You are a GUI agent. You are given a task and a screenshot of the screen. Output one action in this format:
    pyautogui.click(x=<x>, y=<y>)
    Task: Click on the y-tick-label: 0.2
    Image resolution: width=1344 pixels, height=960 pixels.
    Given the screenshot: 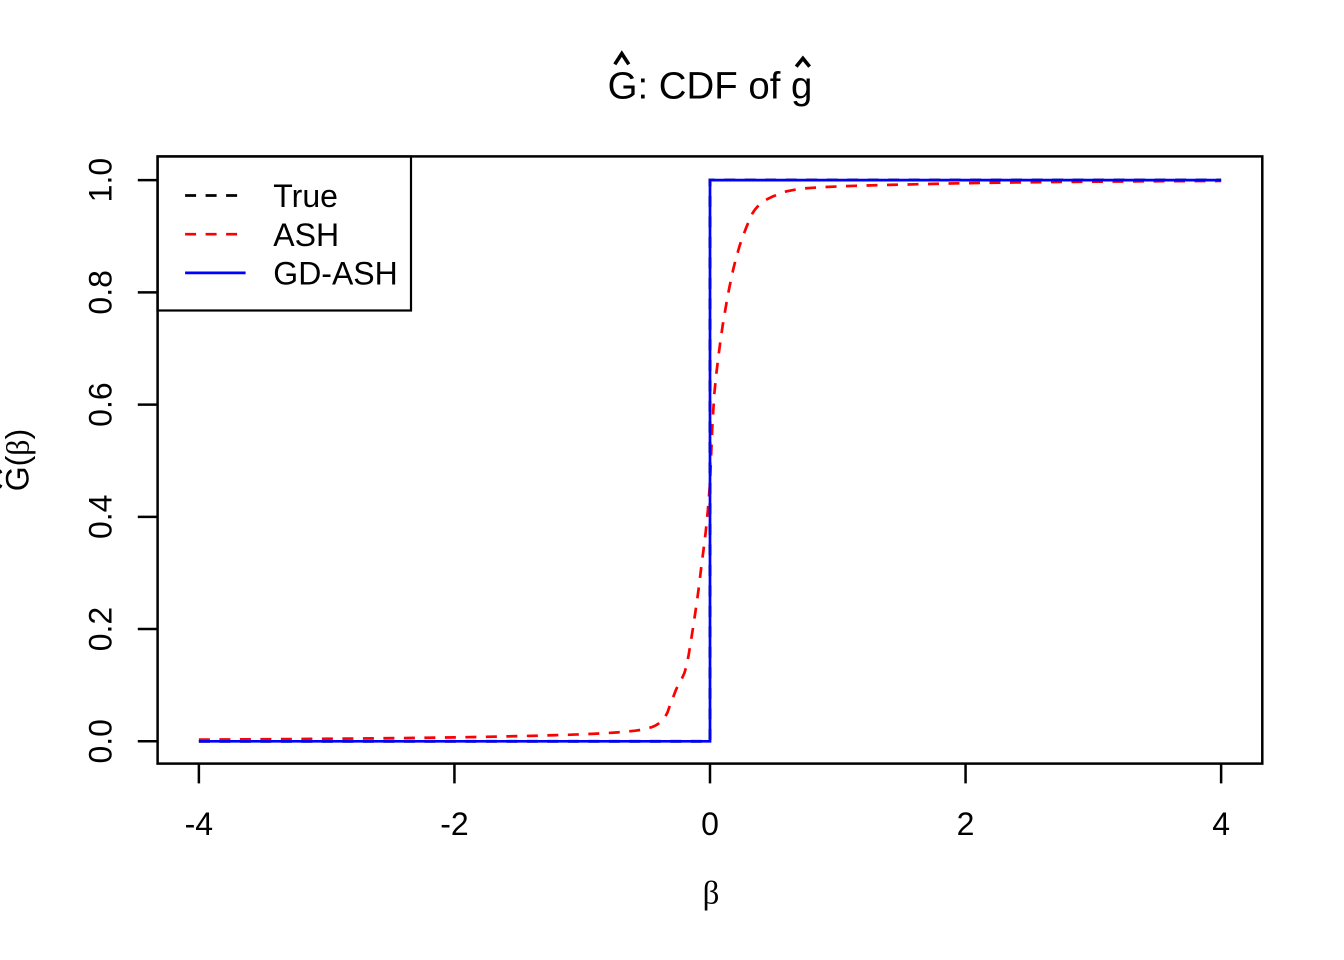 What is the action you would take?
    pyautogui.click(x=101, y=629)
    